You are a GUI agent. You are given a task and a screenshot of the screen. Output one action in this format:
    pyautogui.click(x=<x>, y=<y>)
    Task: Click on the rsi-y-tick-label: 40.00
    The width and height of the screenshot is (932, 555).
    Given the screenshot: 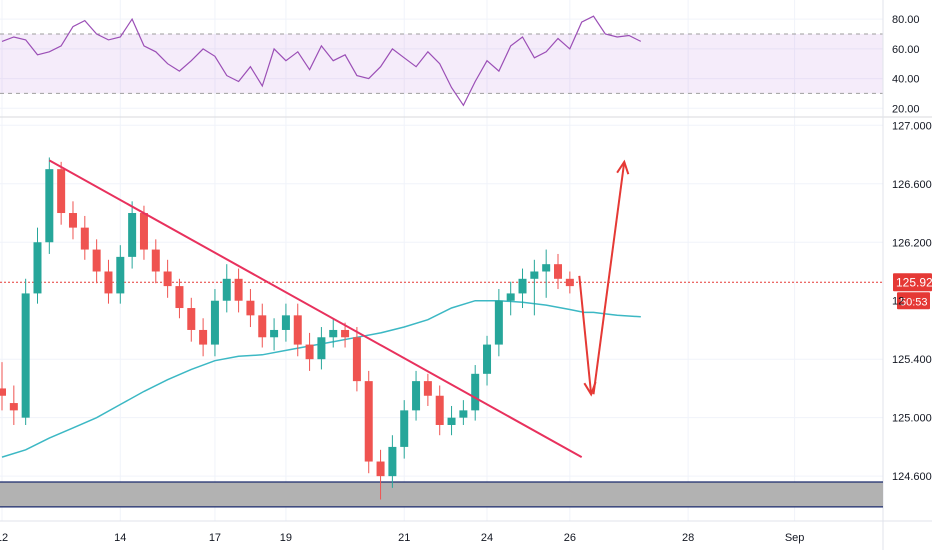 What is the action you would take?
    pyautogui.click(x=906, y=80)
    